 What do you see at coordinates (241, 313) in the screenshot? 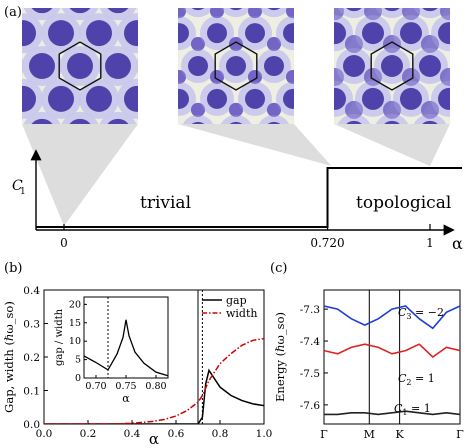
I see `legend-label-width: width` at bounding box center [241, 313].